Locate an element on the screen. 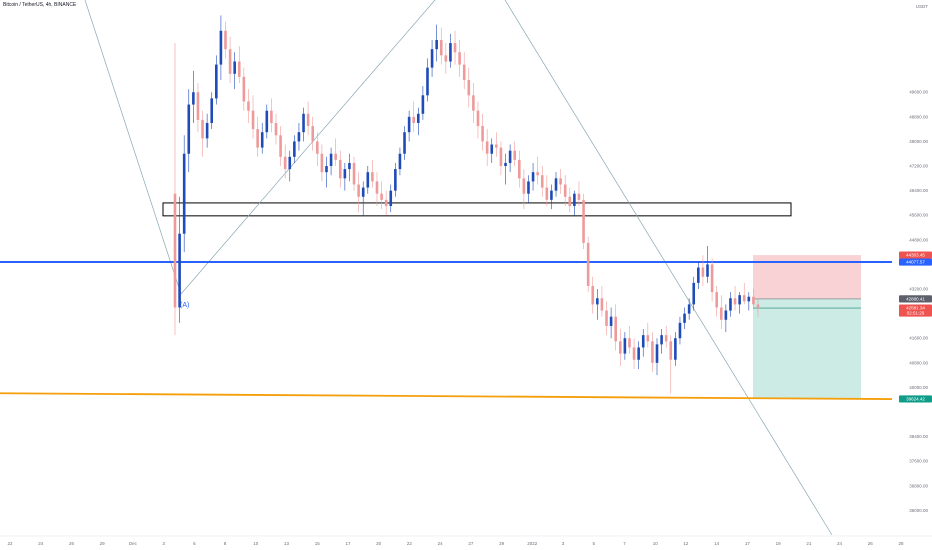  zones-layer is located at coordinates (807, 327).